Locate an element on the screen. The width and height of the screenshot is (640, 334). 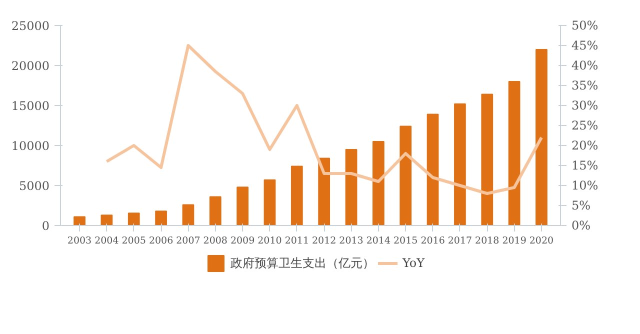
x-tick-label: 2008 is located at coordinates (215, 241).